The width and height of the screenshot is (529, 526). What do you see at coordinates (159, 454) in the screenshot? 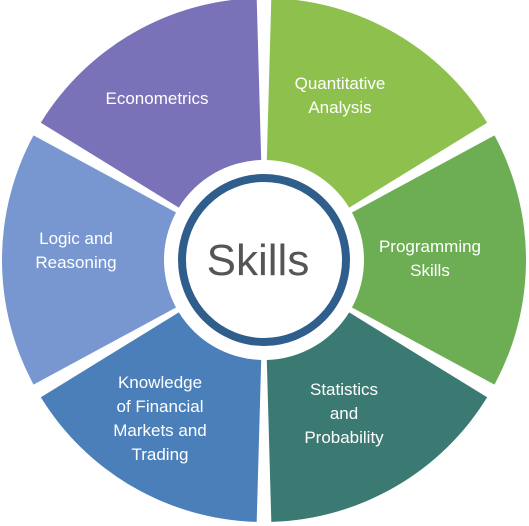
I see `segment-financial-markets-trading-label: Trading` at bounding box center [159, 454].